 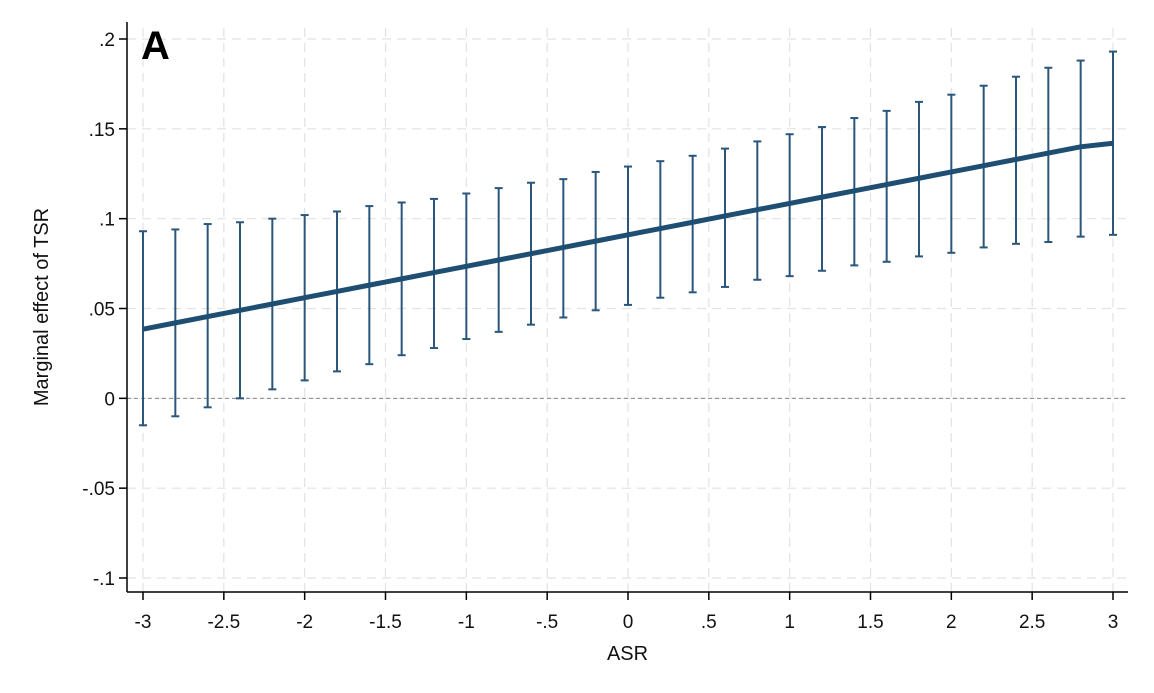 I want to click on x-tick-label: 1.5, so click(x=870, y=622).